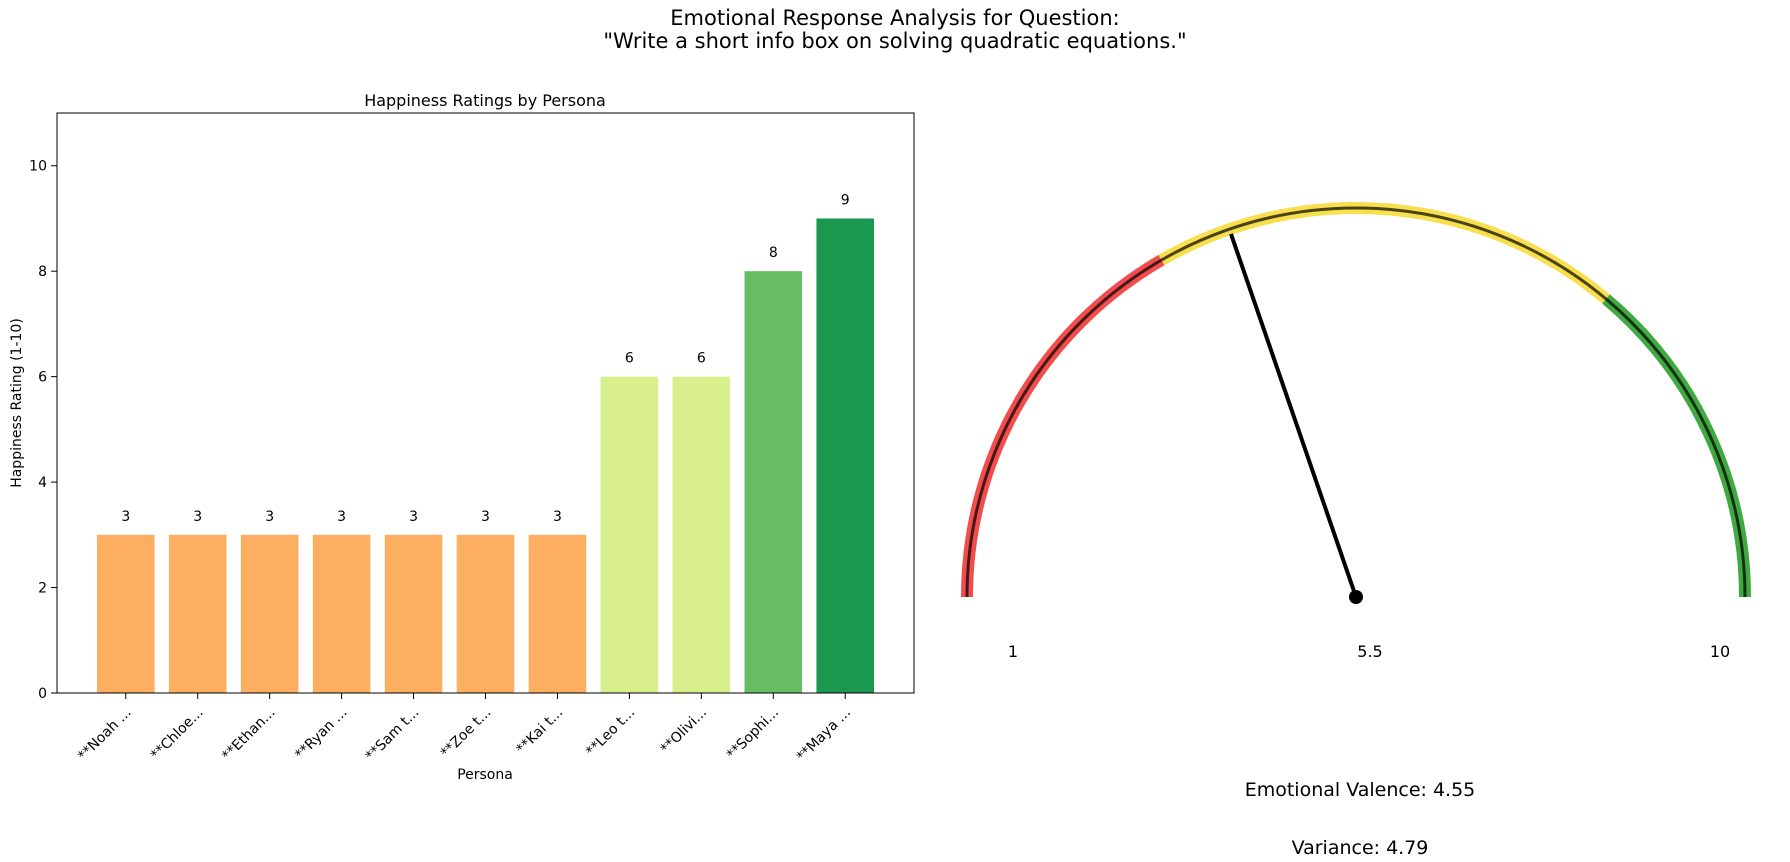 The height and width of the screenshot is (862, 1790). I want to click on y-tick-label: 0, so click(42, 694).